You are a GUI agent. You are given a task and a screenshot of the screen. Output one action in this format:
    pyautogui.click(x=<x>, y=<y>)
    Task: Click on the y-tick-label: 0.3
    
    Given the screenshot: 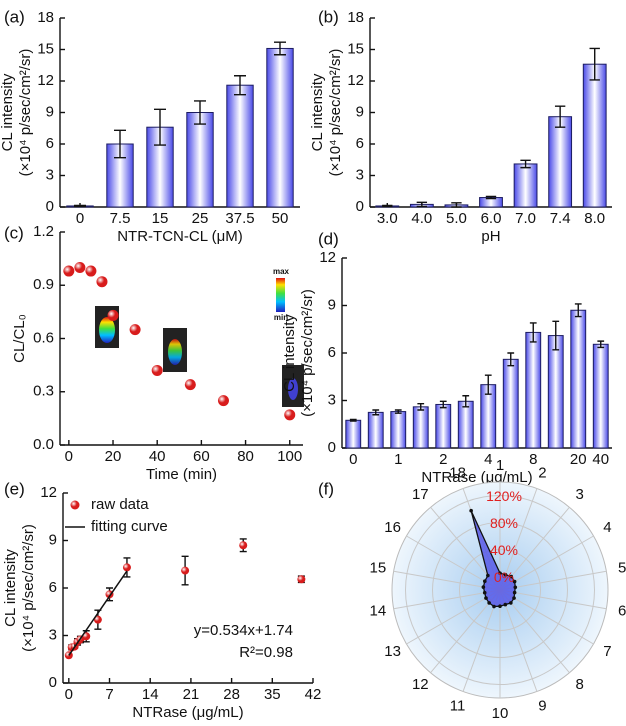 What is the action you would take?
    pyautogui.click(x=43, y=391)
    